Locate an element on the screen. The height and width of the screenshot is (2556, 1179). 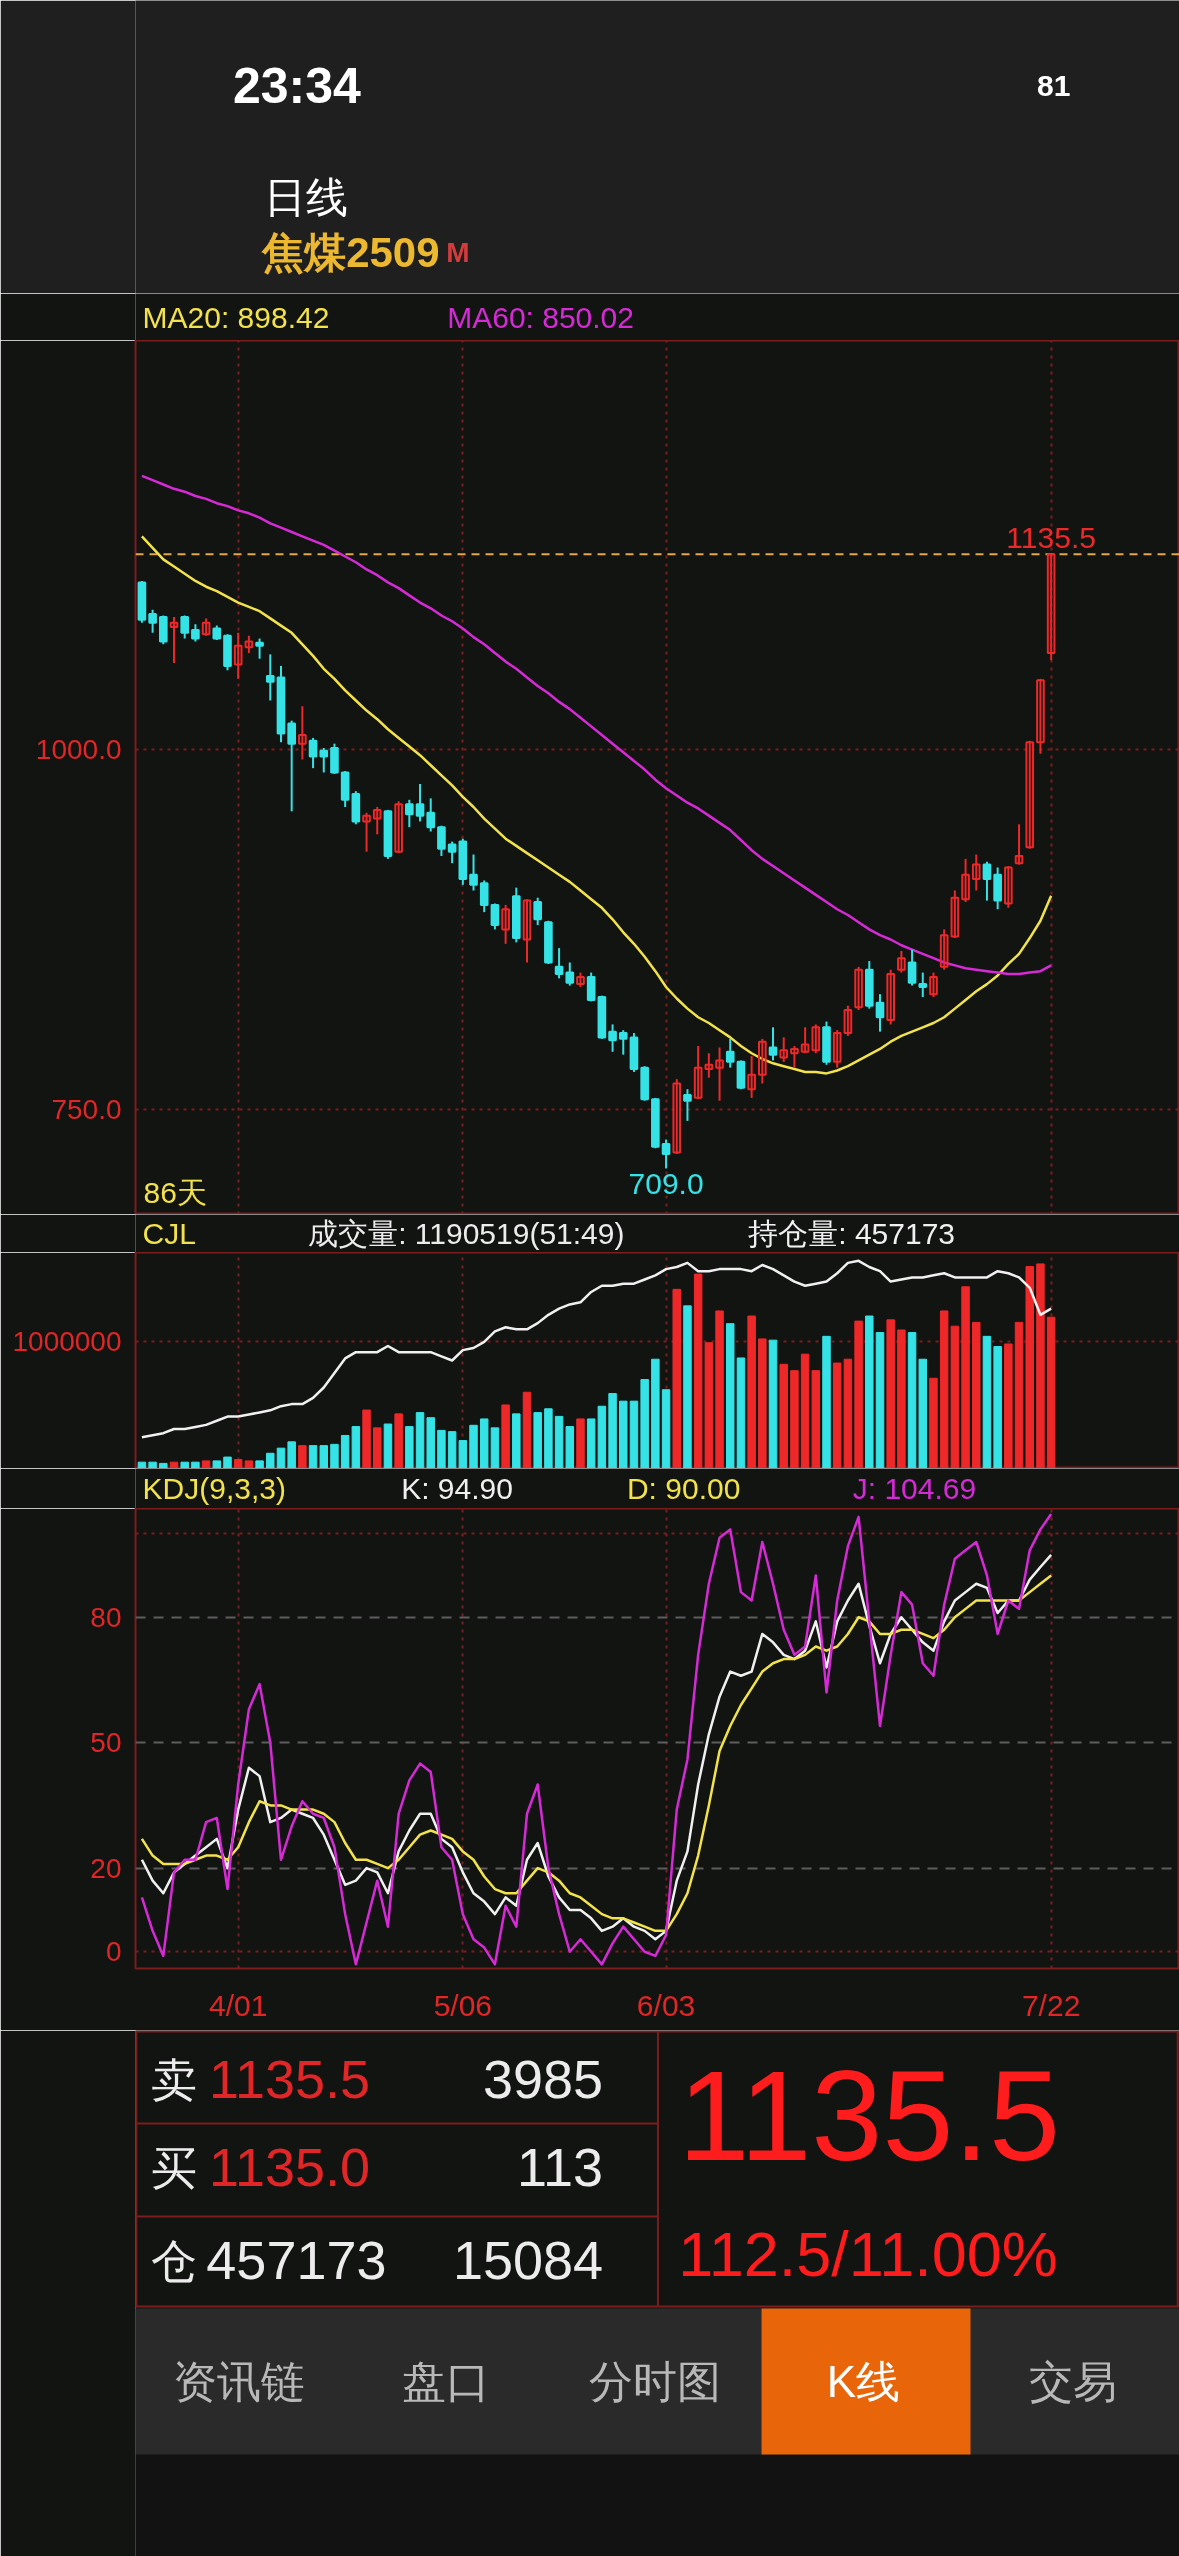
text: 成交量: 1190519(51:49) is located at coordinates (466, 1233).